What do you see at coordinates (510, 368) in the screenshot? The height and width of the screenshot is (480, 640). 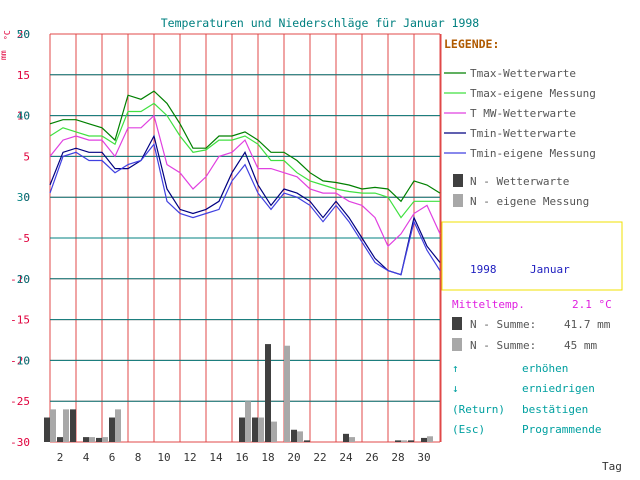 I see `key-up: ↑ erhöhen` at bounding box center [510, 368].